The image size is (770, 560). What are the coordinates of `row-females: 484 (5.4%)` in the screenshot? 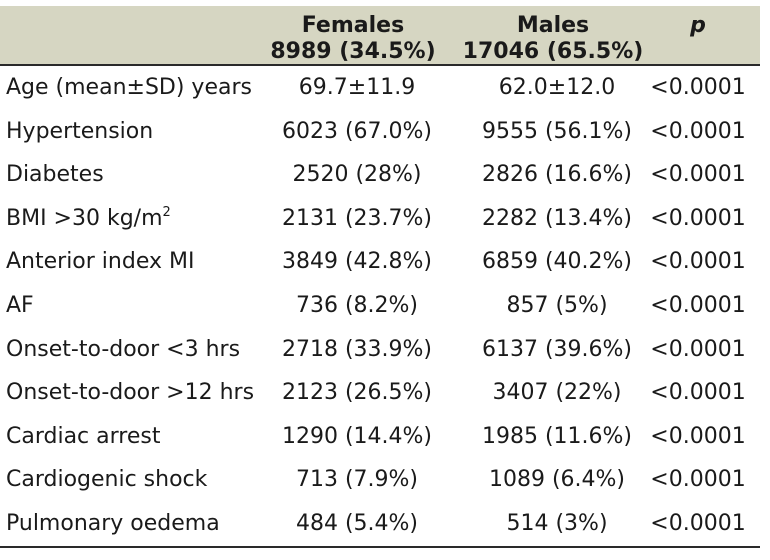 It's located at (357, 523).